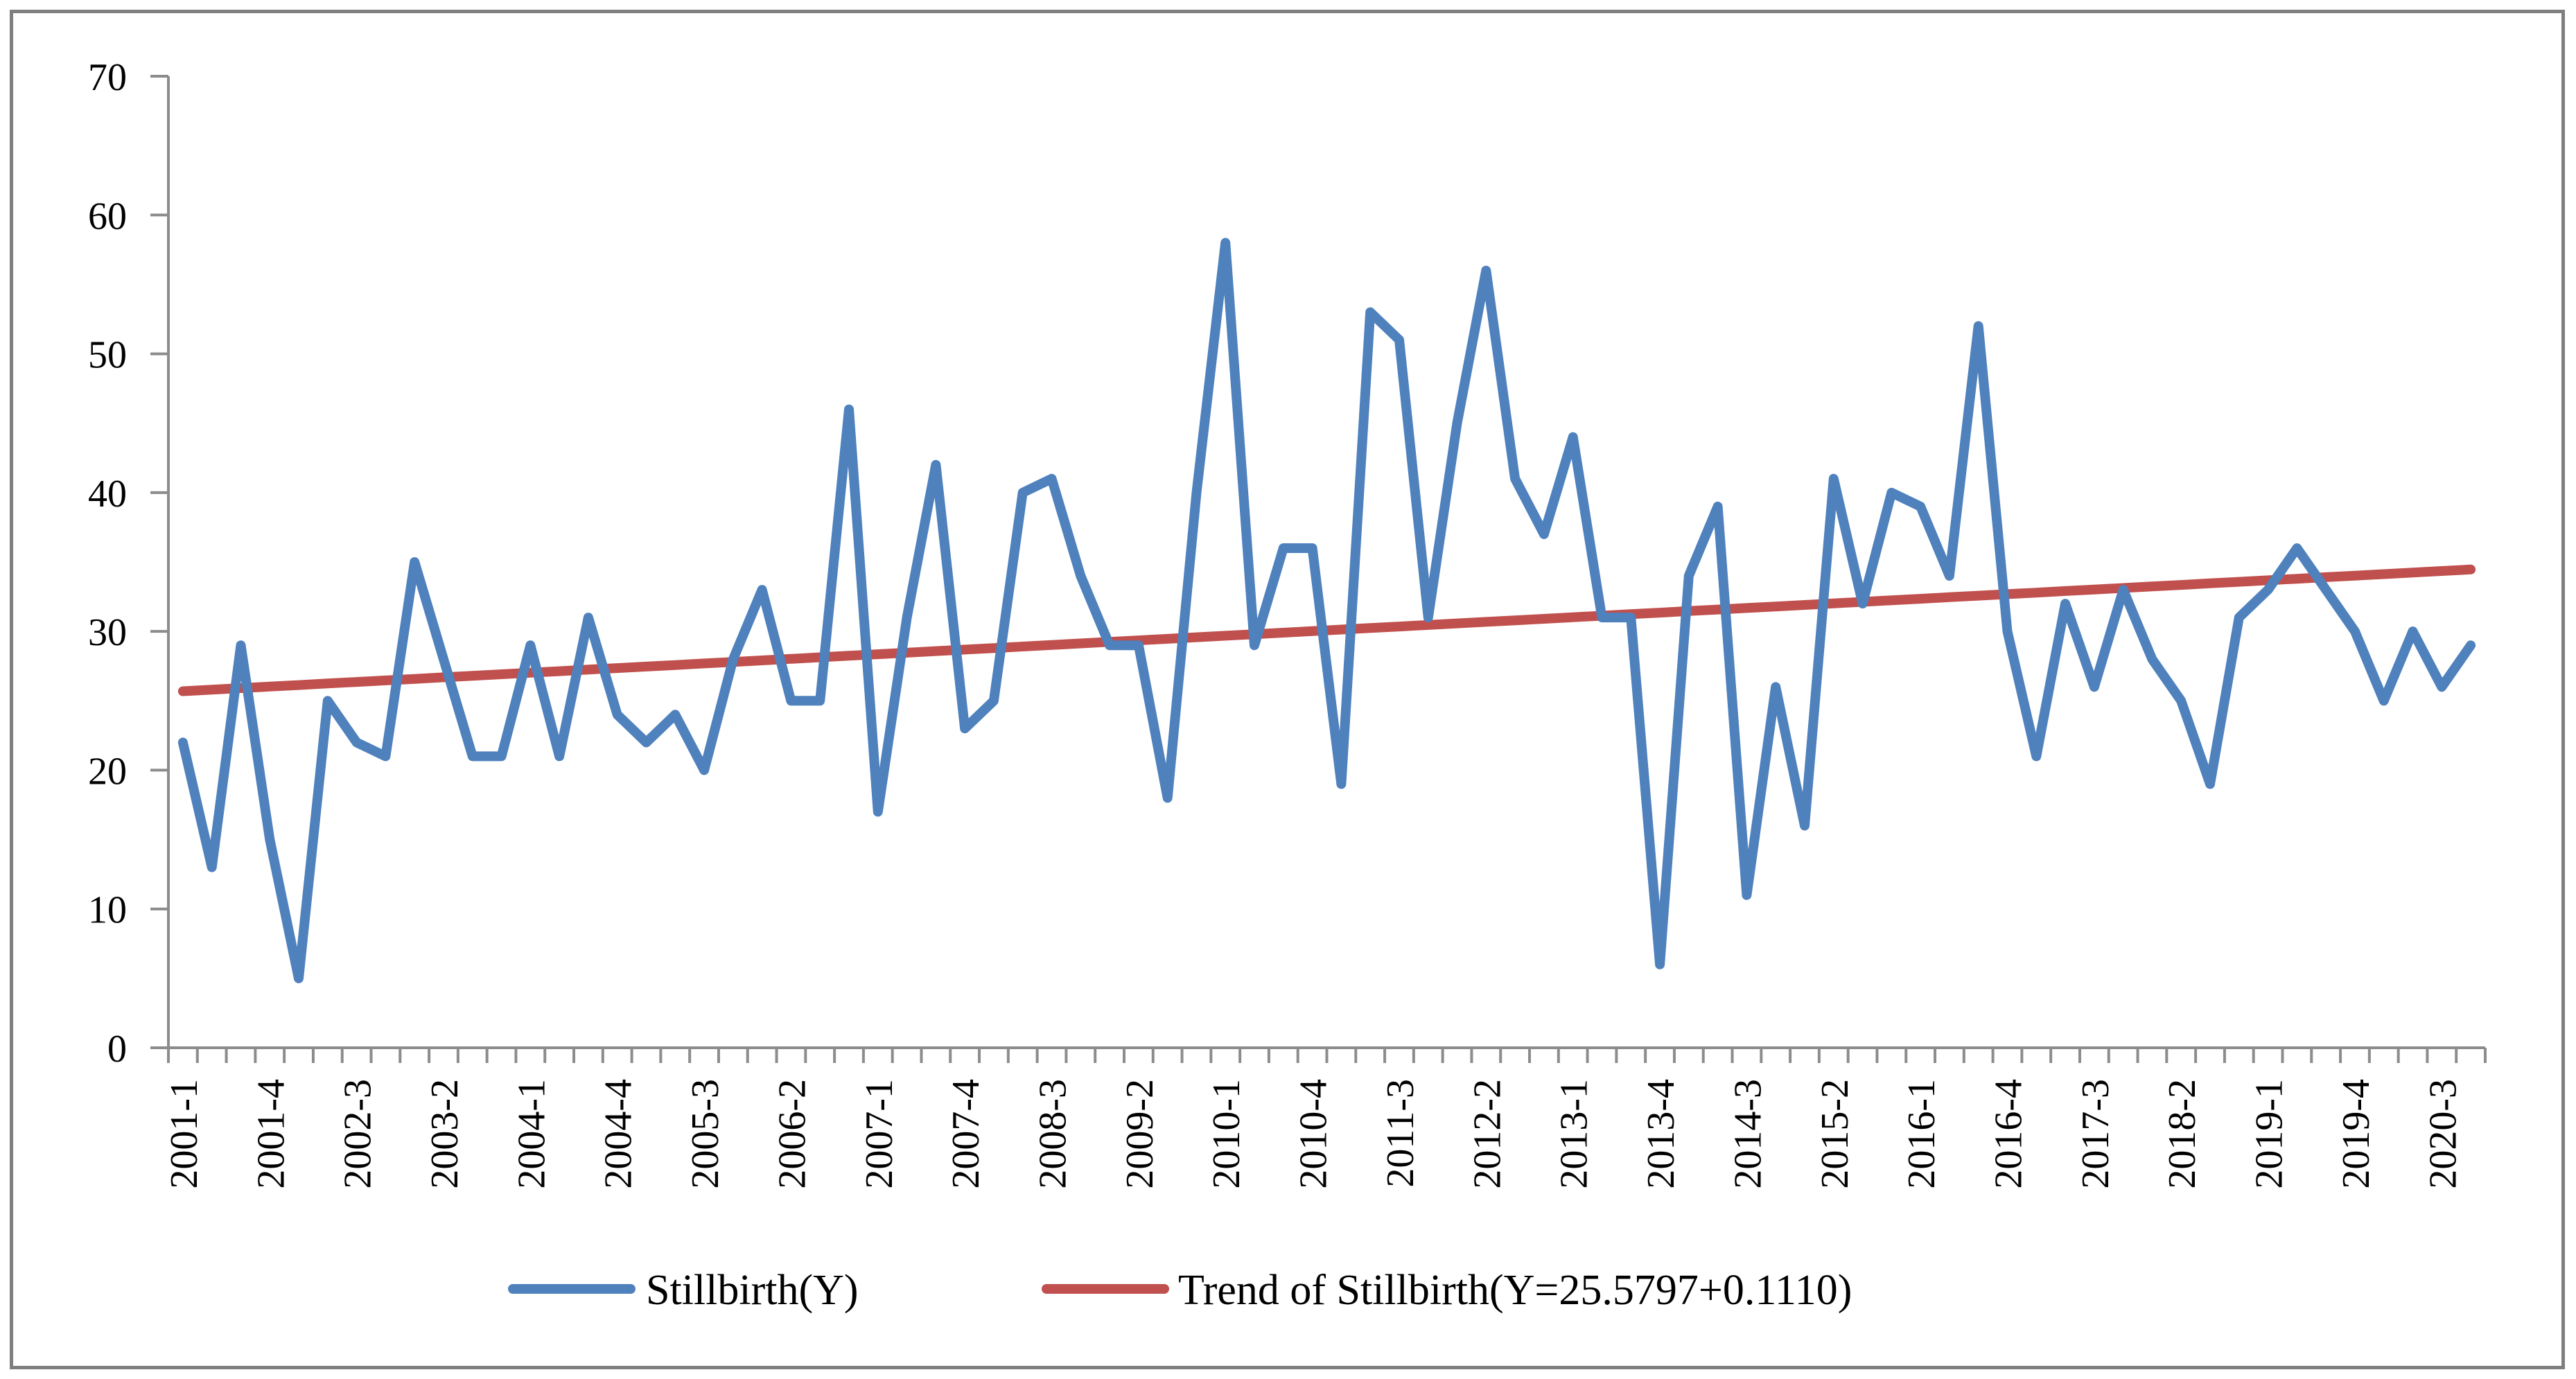 This screenshot has height=1379, width=2576. What do you see at coordinates (129, 563) in the screenshot?
I see `y-axis: 0 10 20 30 40 50 60 70` at bounding box center [129, 563].